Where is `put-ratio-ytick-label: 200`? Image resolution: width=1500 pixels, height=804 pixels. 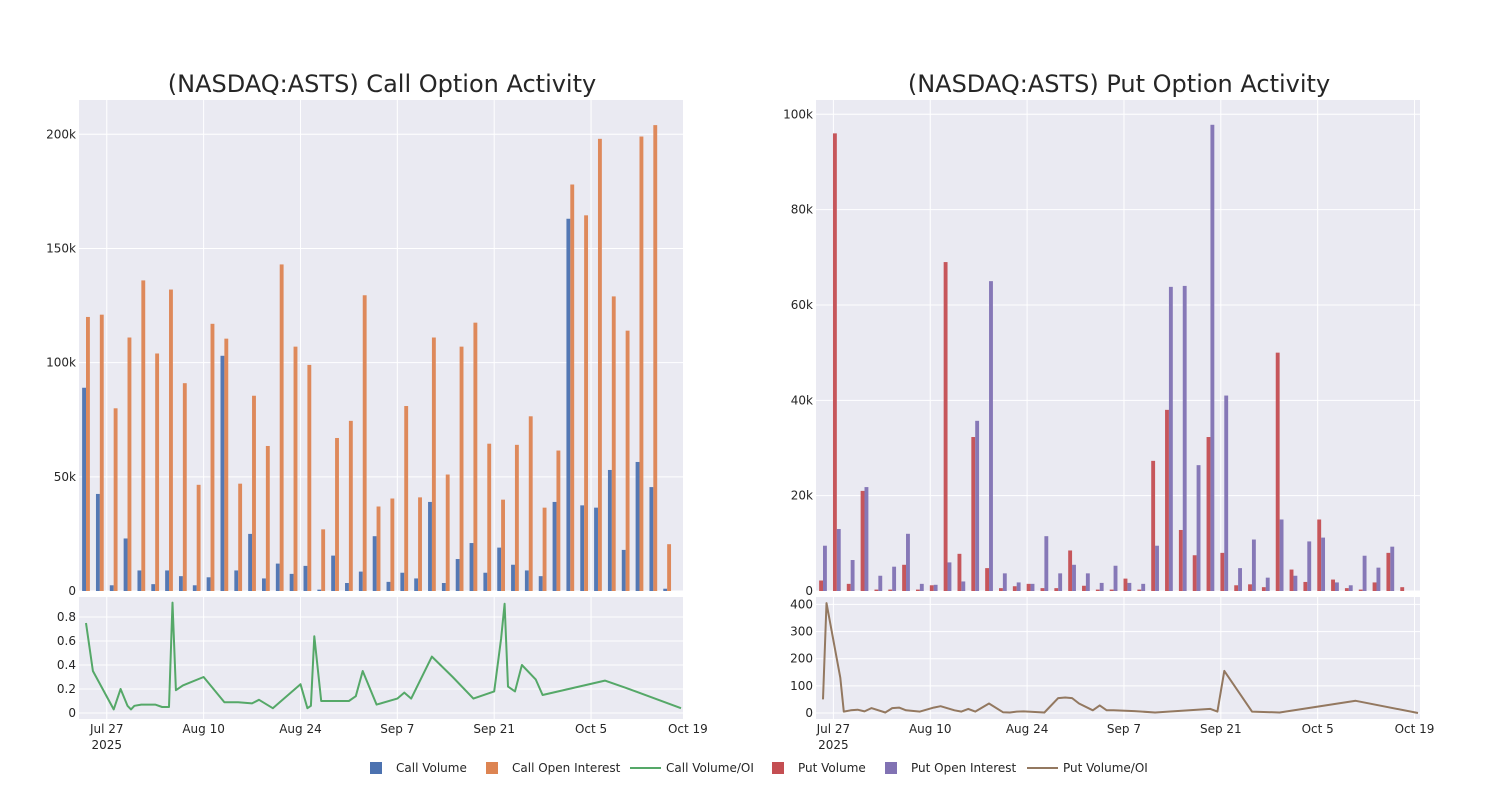
put-ratio-ytick-label: 200 is located at coordinates (801, 659).